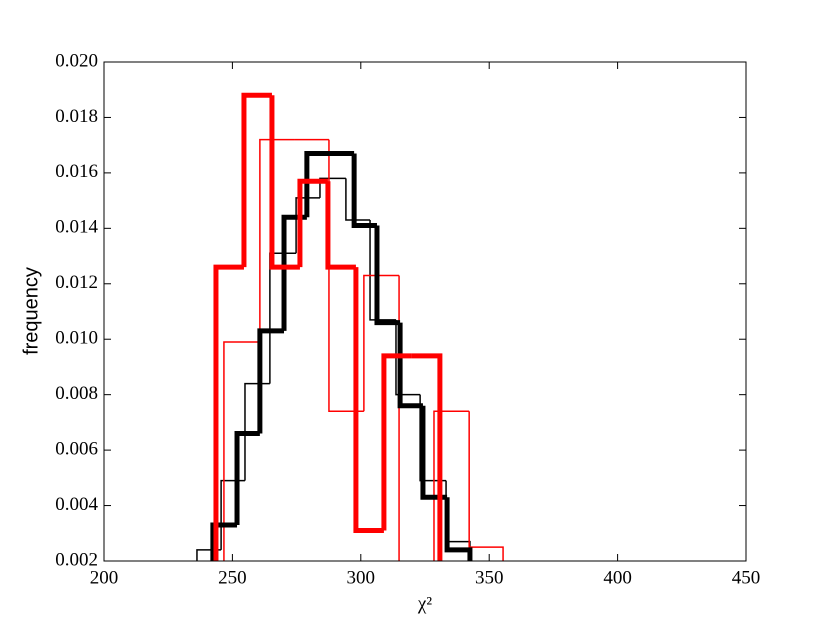 Image resolution: width=830 pixels, height=623 pixels. What do you see at coordinates (76, 227) in the screenshot?
I see `y-tick-label: 0.014` at bounding box center [76, 227].